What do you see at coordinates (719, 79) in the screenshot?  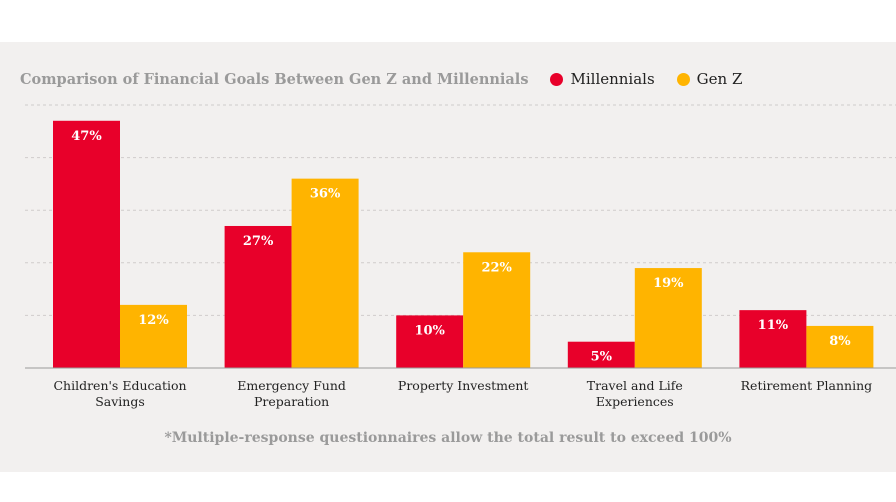 I see `legend-label-genz: Gen Z` at bounding box center [719, 79].